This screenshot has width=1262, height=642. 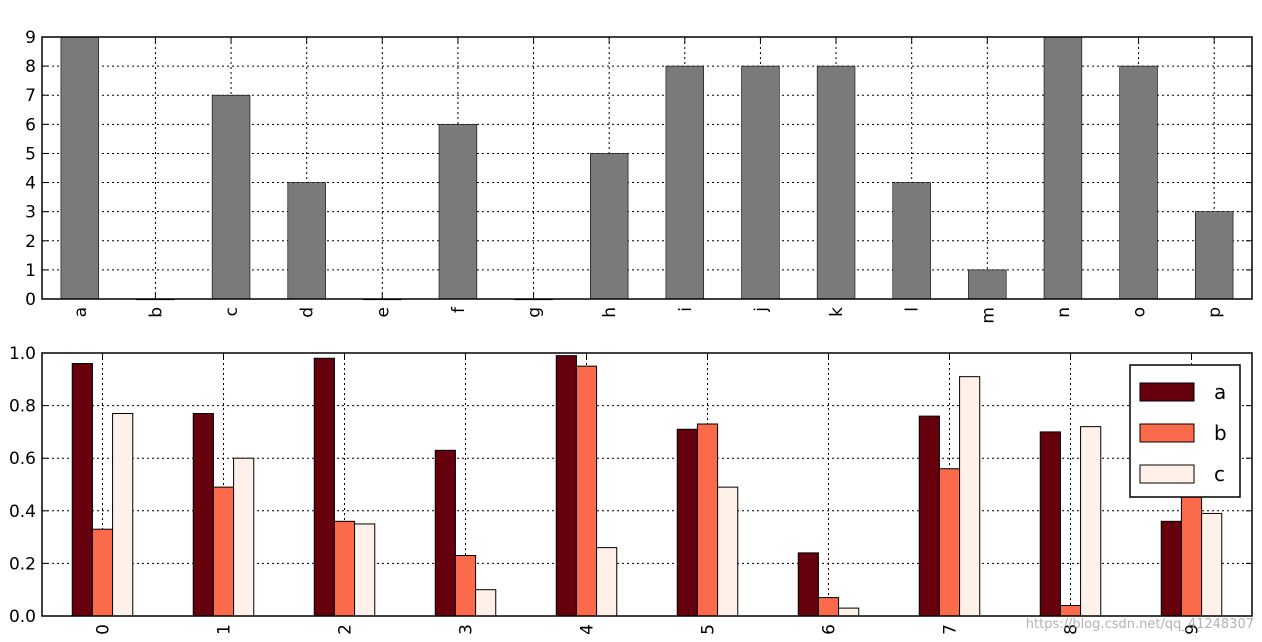 What do you see at coordinates (30, 184) in the screenshot?
I see `y-tick-label: 4` at bounding box center [30, 184].